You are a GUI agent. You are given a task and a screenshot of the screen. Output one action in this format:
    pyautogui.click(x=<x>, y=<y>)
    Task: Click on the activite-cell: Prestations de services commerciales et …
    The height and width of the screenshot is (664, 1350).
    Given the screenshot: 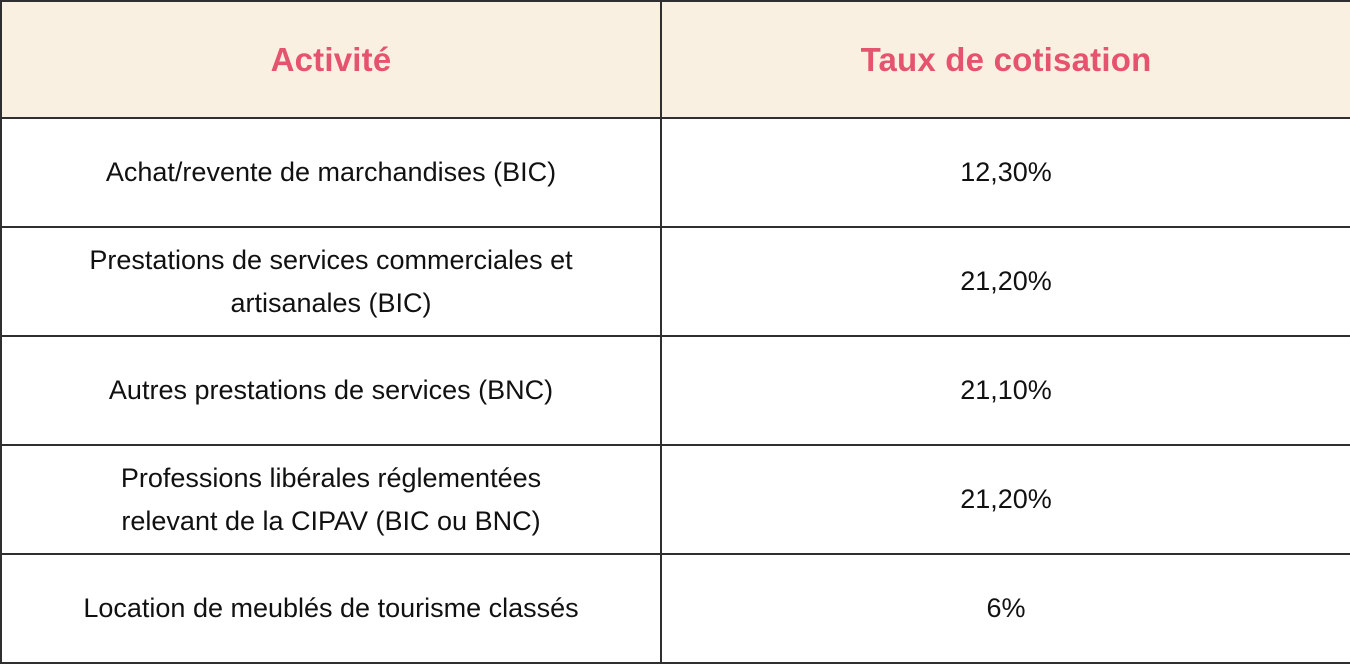 What is the action you would take?
    pyautogui.click(x=331, y=281)
    